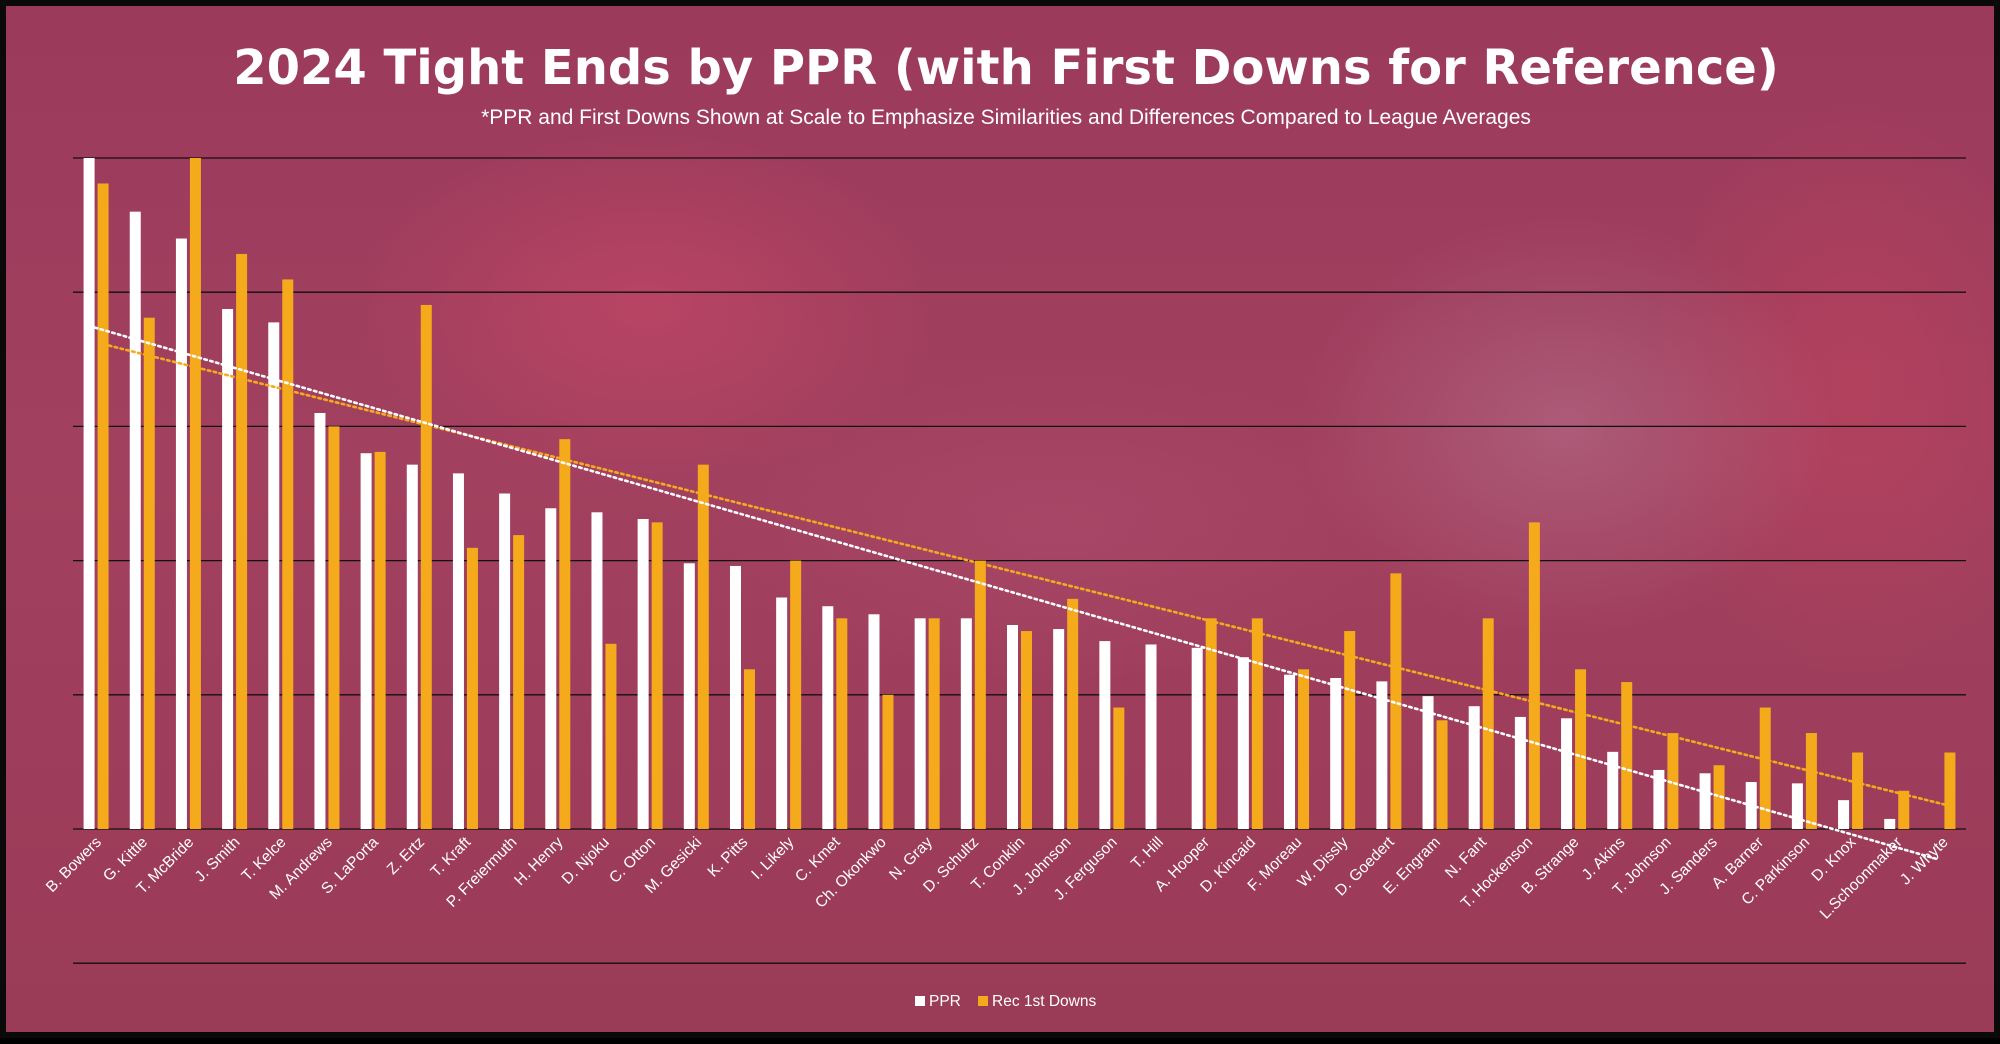 This screenshot has width=2000, height=1044. What do you see at coordinates (218, 860) in the screenshot?
I see `x-tick-label: J. Smith` at bounding box center [218, 860].